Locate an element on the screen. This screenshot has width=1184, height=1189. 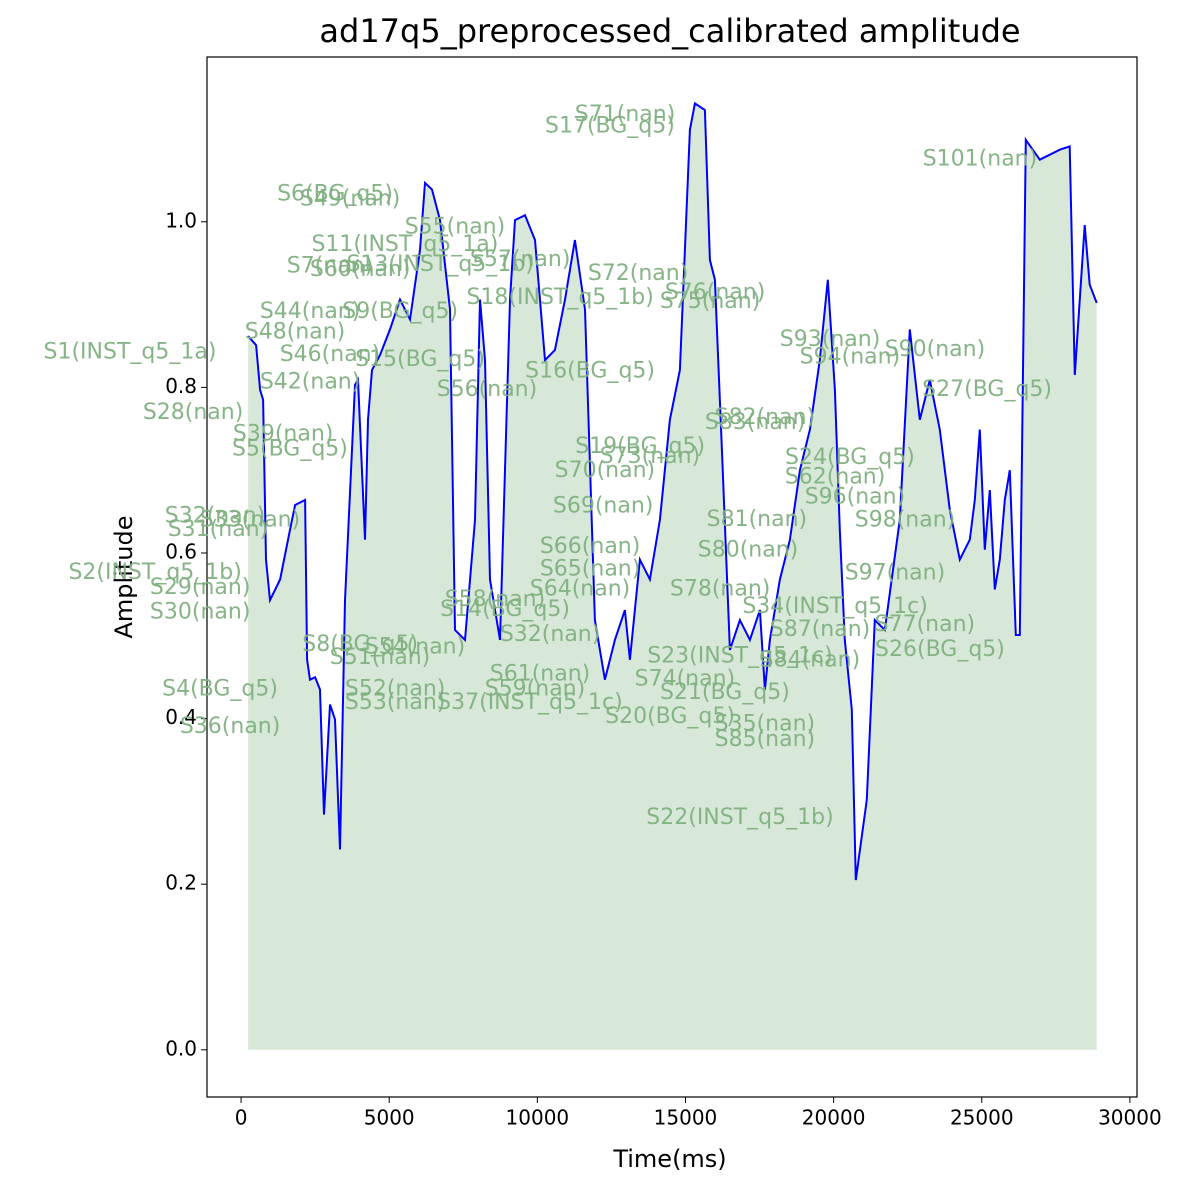
x-axis-label: Time(ms) is located at coordinates (669, 1159).